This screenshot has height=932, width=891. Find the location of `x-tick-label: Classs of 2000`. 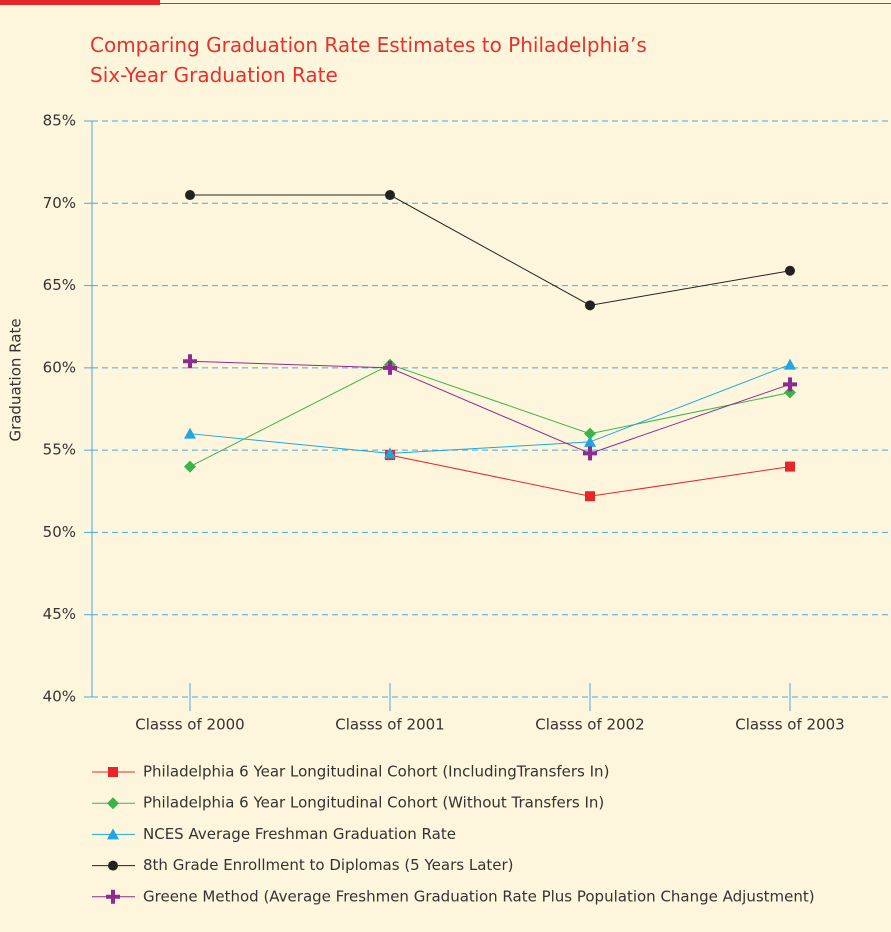

x-tick-label: Classs of 2000 is located at coordinates (189, 725).